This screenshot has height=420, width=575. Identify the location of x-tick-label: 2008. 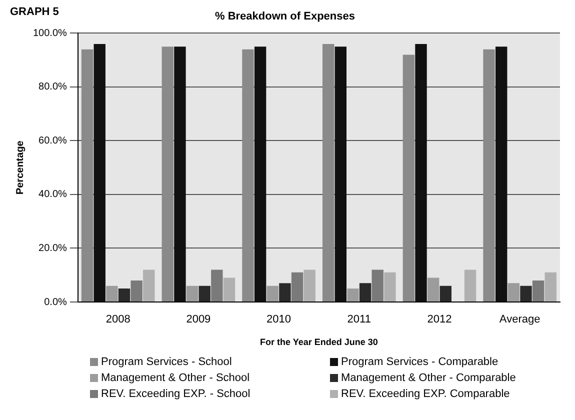
(118, 320).